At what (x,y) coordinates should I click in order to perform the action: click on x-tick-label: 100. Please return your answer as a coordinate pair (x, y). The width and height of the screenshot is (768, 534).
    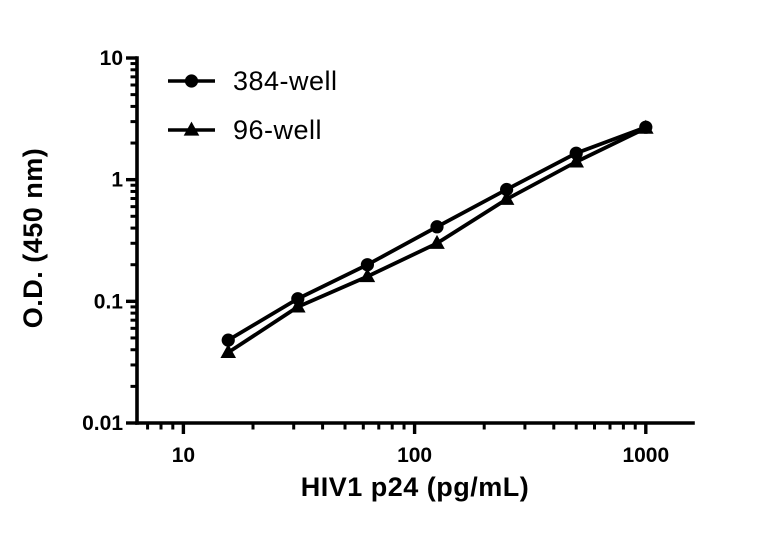
    Looking at the image, I should click on (414, 455).